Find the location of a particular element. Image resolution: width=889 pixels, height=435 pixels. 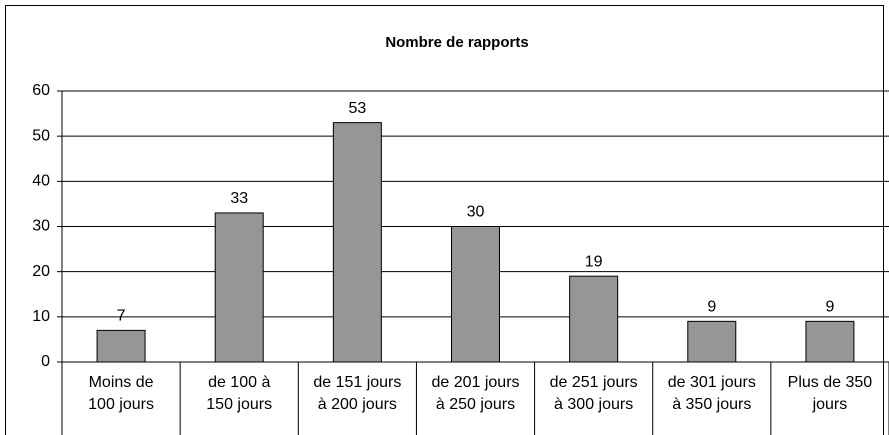

chart-title: Nombre de rapports is located at coordinates (456, 42).